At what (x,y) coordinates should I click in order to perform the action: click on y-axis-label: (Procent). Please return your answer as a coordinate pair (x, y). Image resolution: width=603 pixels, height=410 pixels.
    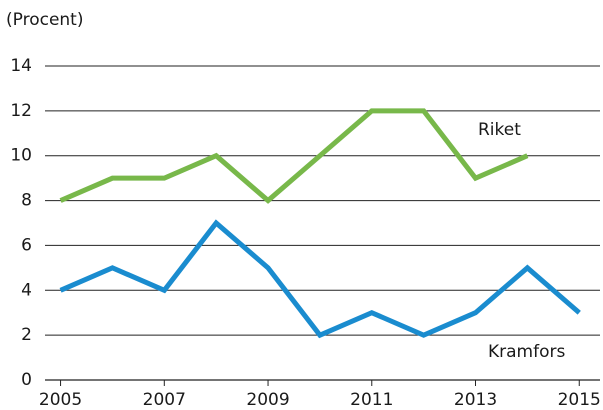
    Looking at the image, I should click on (44, 20).